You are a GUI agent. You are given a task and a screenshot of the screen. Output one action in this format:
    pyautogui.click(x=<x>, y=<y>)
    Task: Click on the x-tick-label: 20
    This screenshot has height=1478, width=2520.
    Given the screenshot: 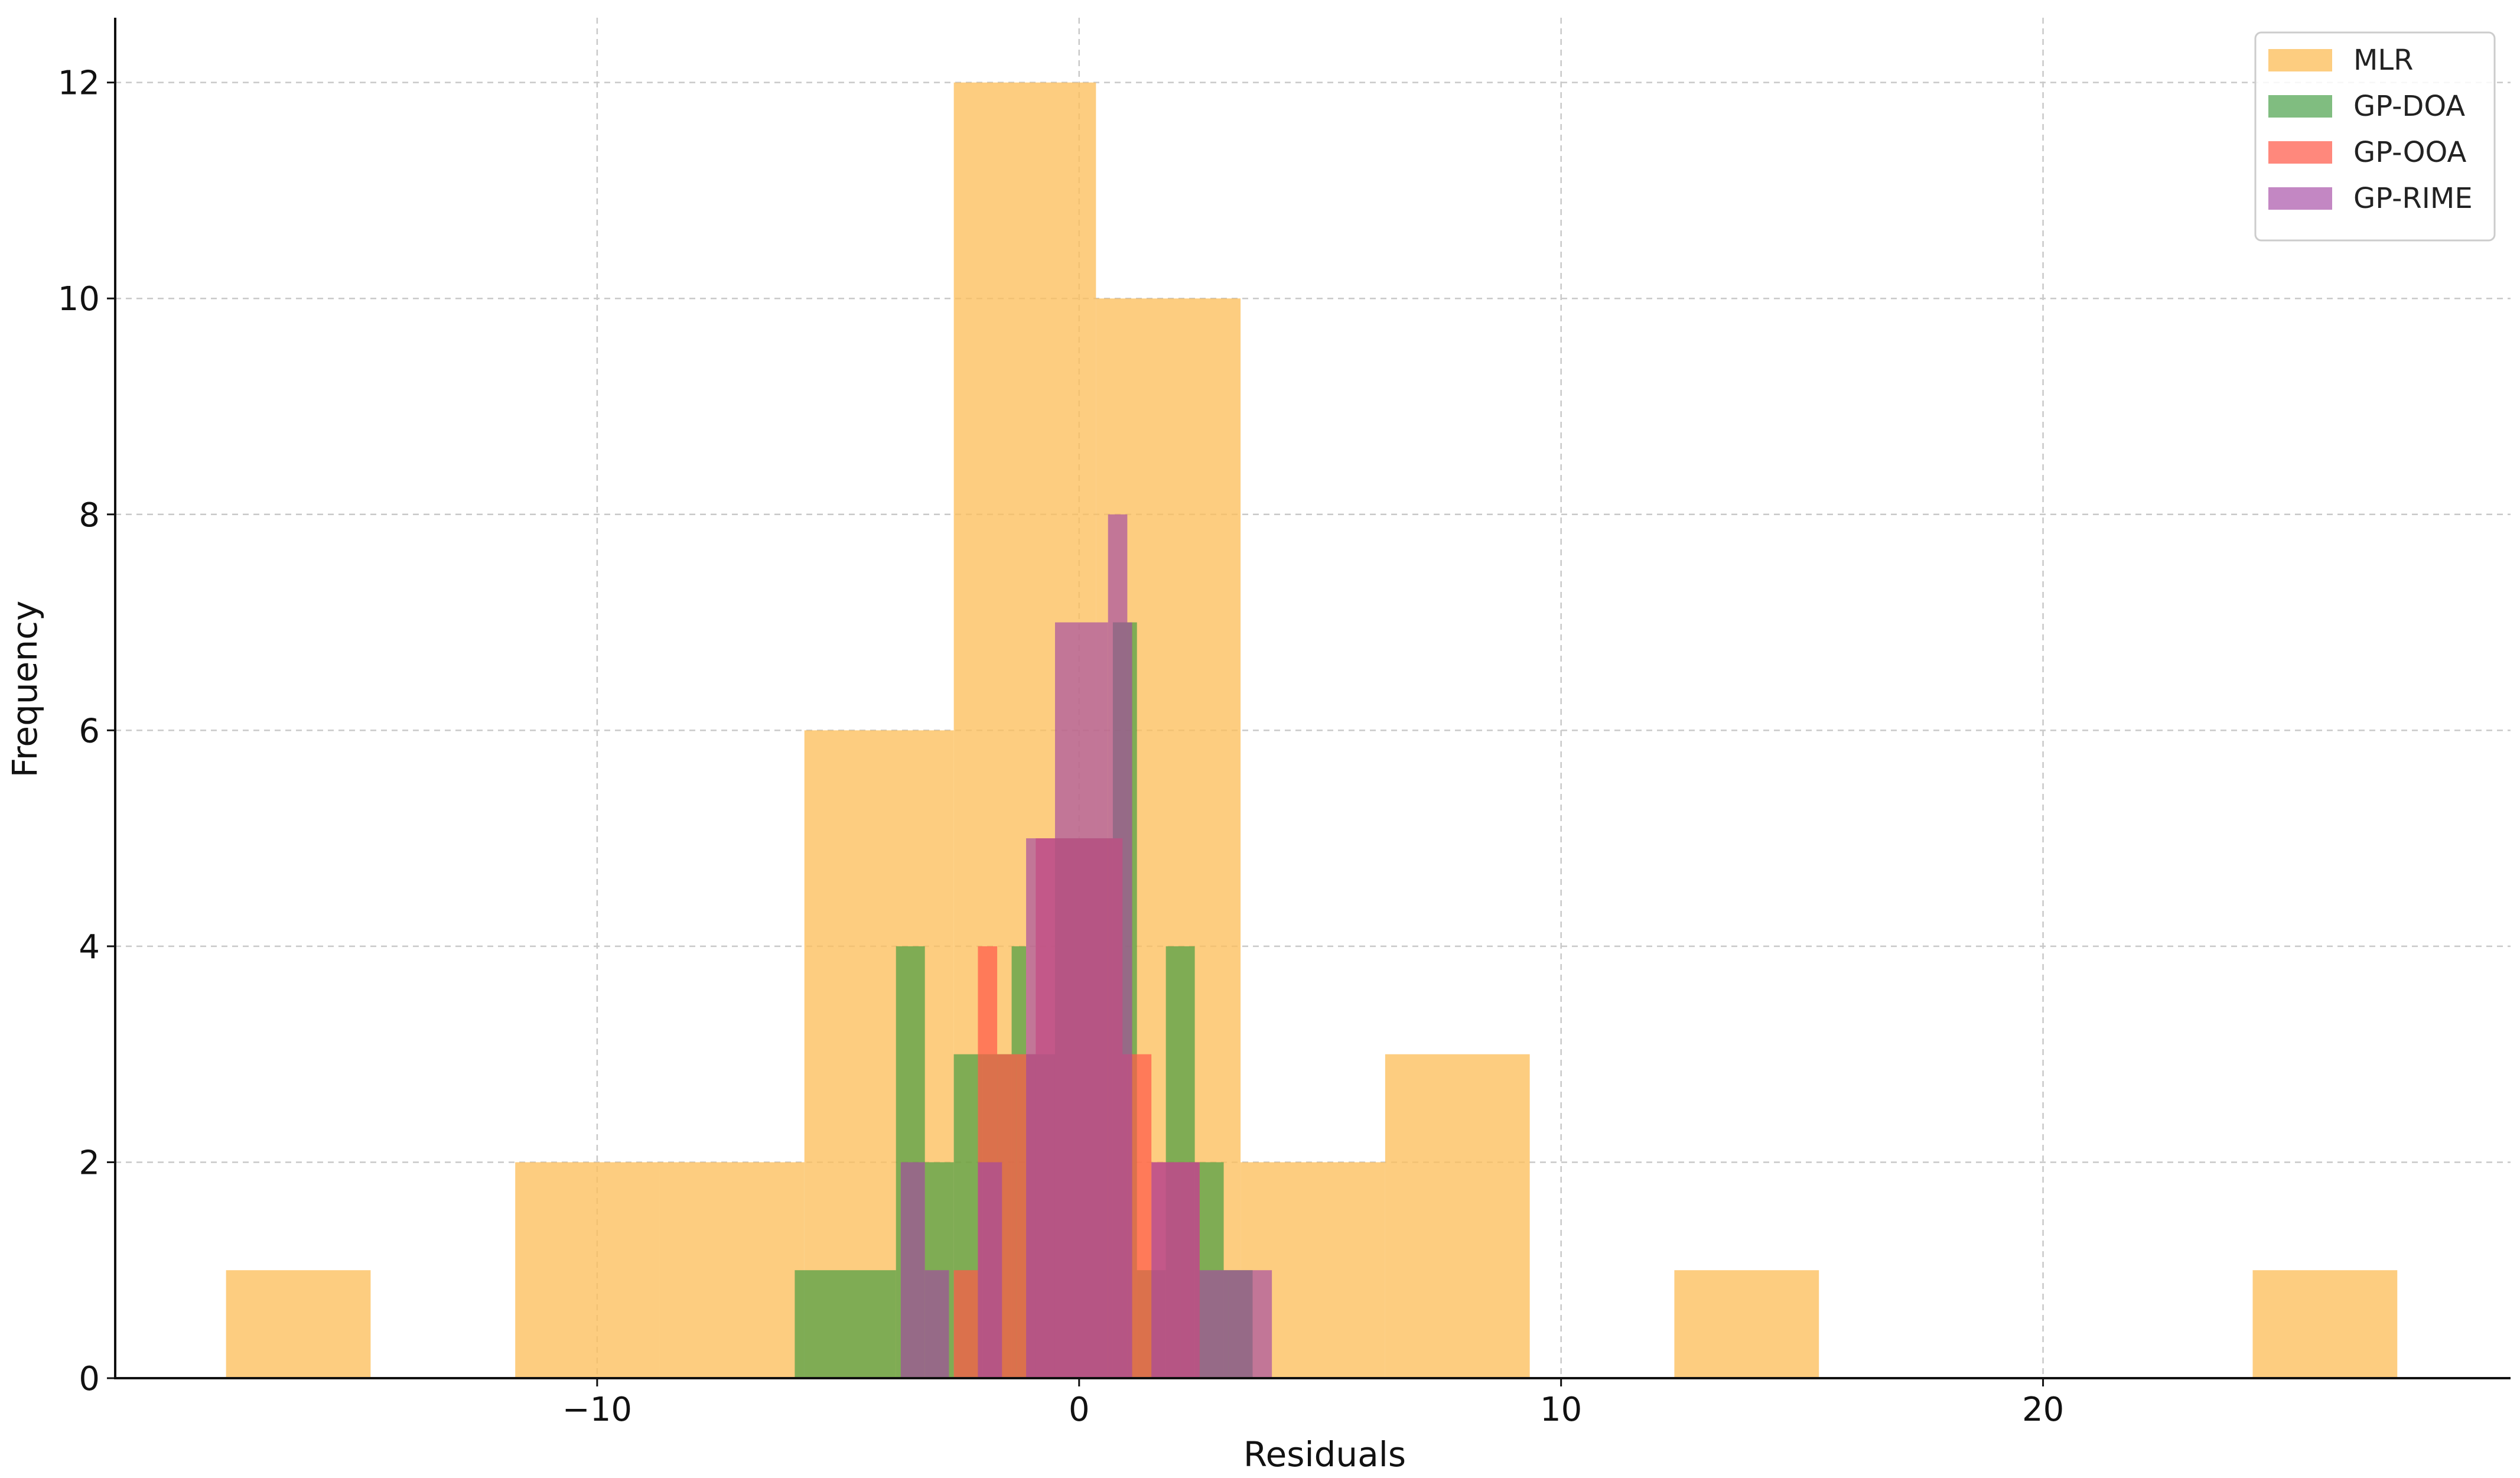 What is the action you would take?
    pyautogui.click(x=2043, y=1410)
    